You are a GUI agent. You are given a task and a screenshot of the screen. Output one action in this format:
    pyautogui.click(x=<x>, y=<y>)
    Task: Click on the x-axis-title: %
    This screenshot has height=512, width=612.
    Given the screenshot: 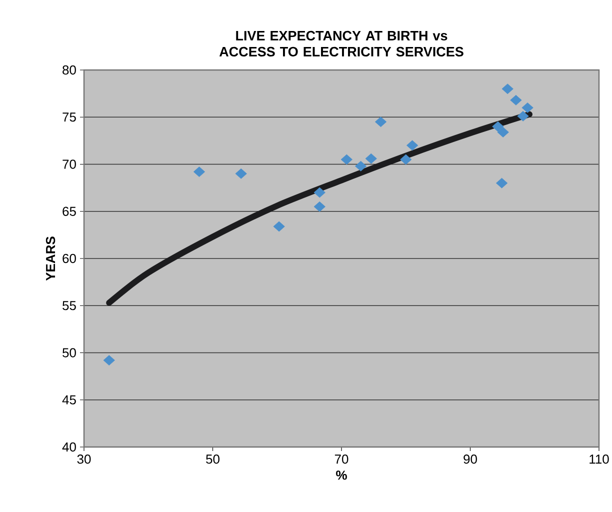 What is the action you would take?
    pyautogui.click(x=341, y=475)
    